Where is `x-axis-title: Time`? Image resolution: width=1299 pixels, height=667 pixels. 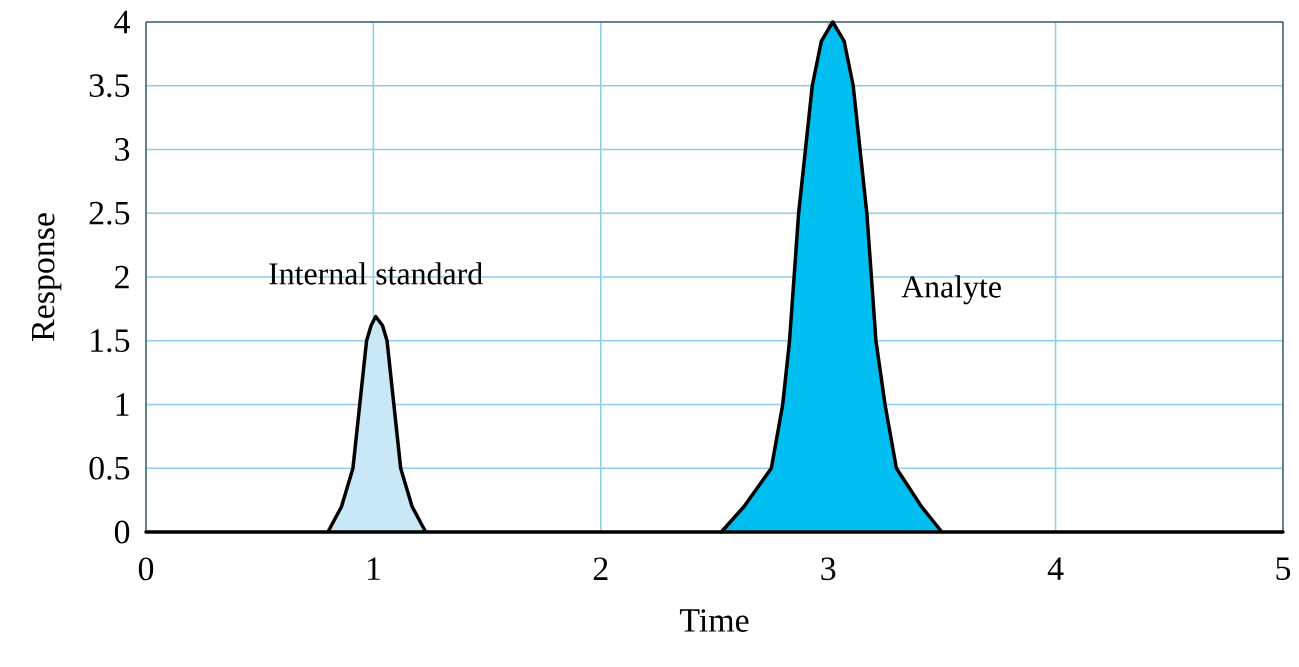
x-axis-title: Time is located at coordinates (714, 620).